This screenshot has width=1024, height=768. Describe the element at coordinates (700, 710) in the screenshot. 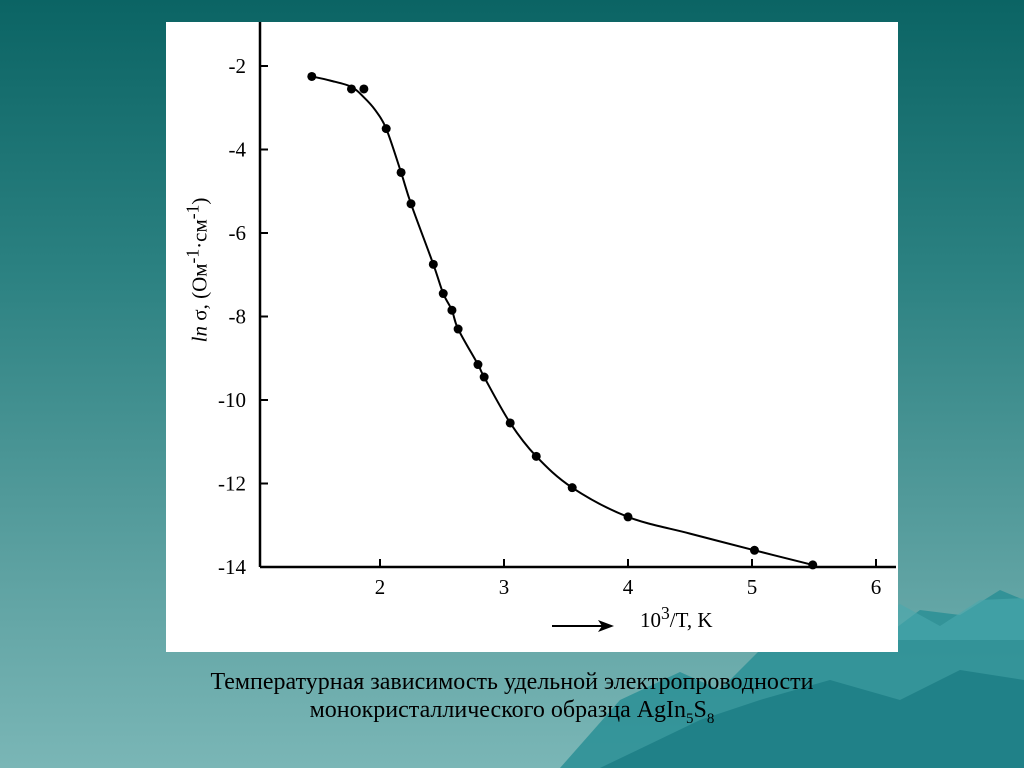

I see `caption-mid: S` at that location.